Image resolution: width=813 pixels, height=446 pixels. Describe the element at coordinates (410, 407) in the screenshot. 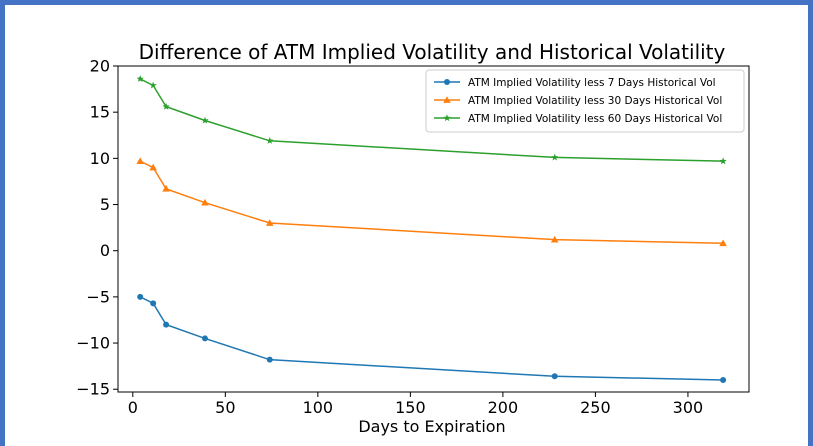

I see `x-tick-label: 150` at that location.